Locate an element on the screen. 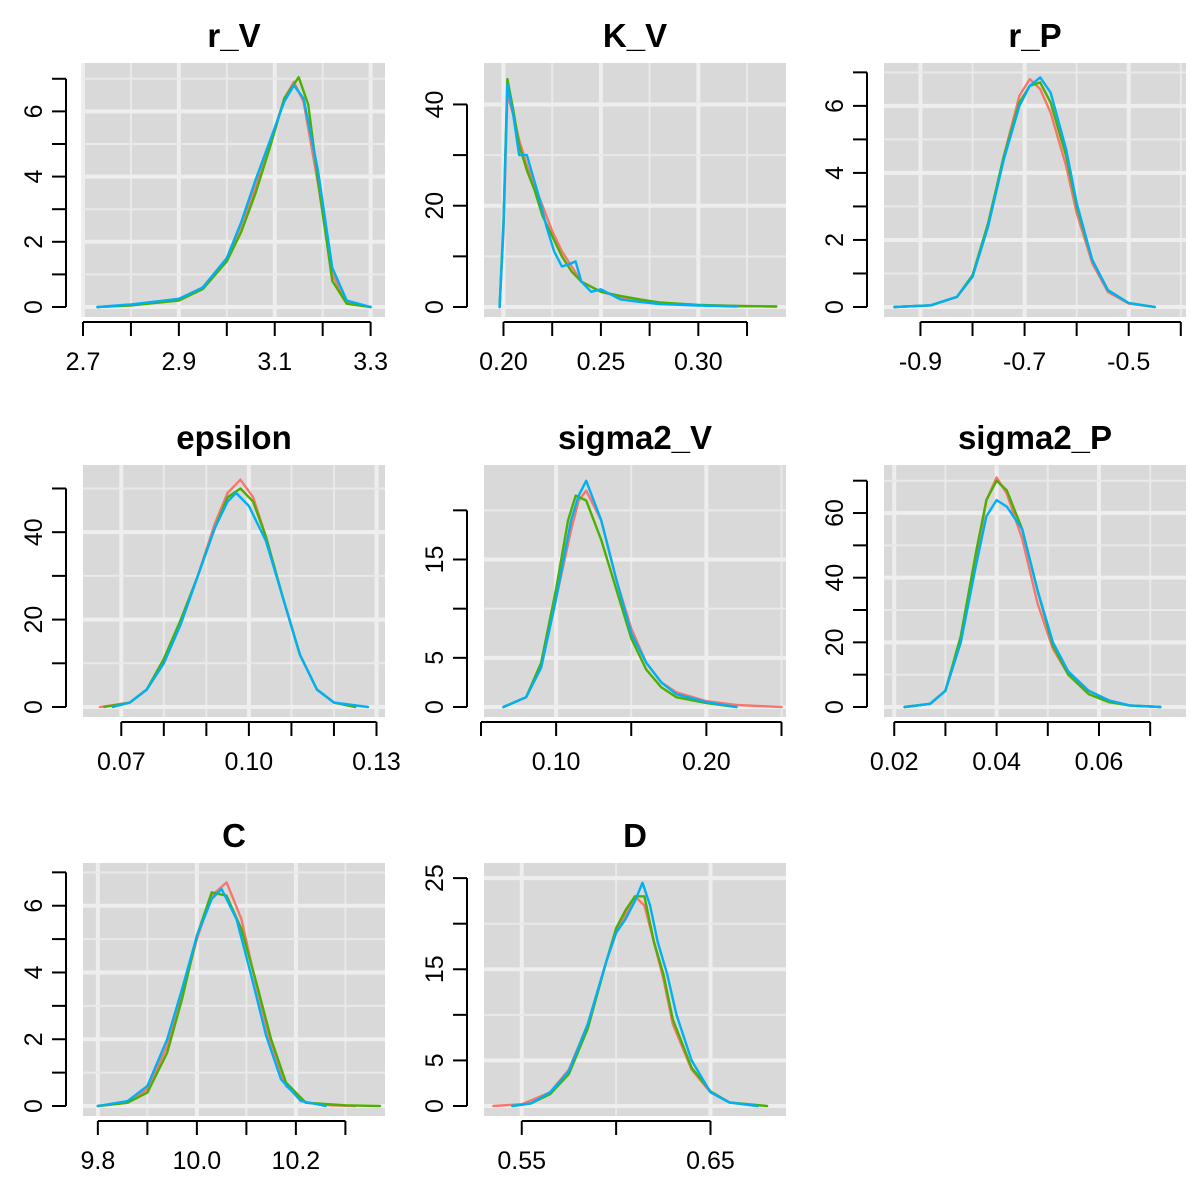 This screenshot has width=1200, height=1200. x-tick-label: 0.30 is located at coordinates (698, 362).